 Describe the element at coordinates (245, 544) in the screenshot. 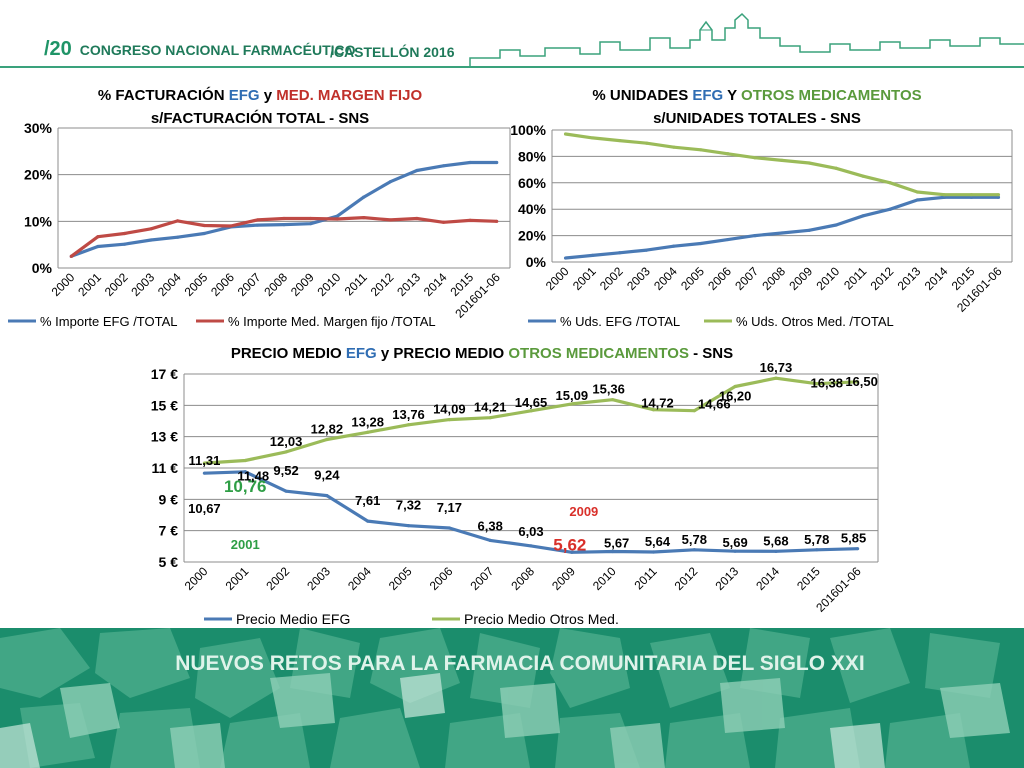

I see `annotation-2001: 2001` at that location.